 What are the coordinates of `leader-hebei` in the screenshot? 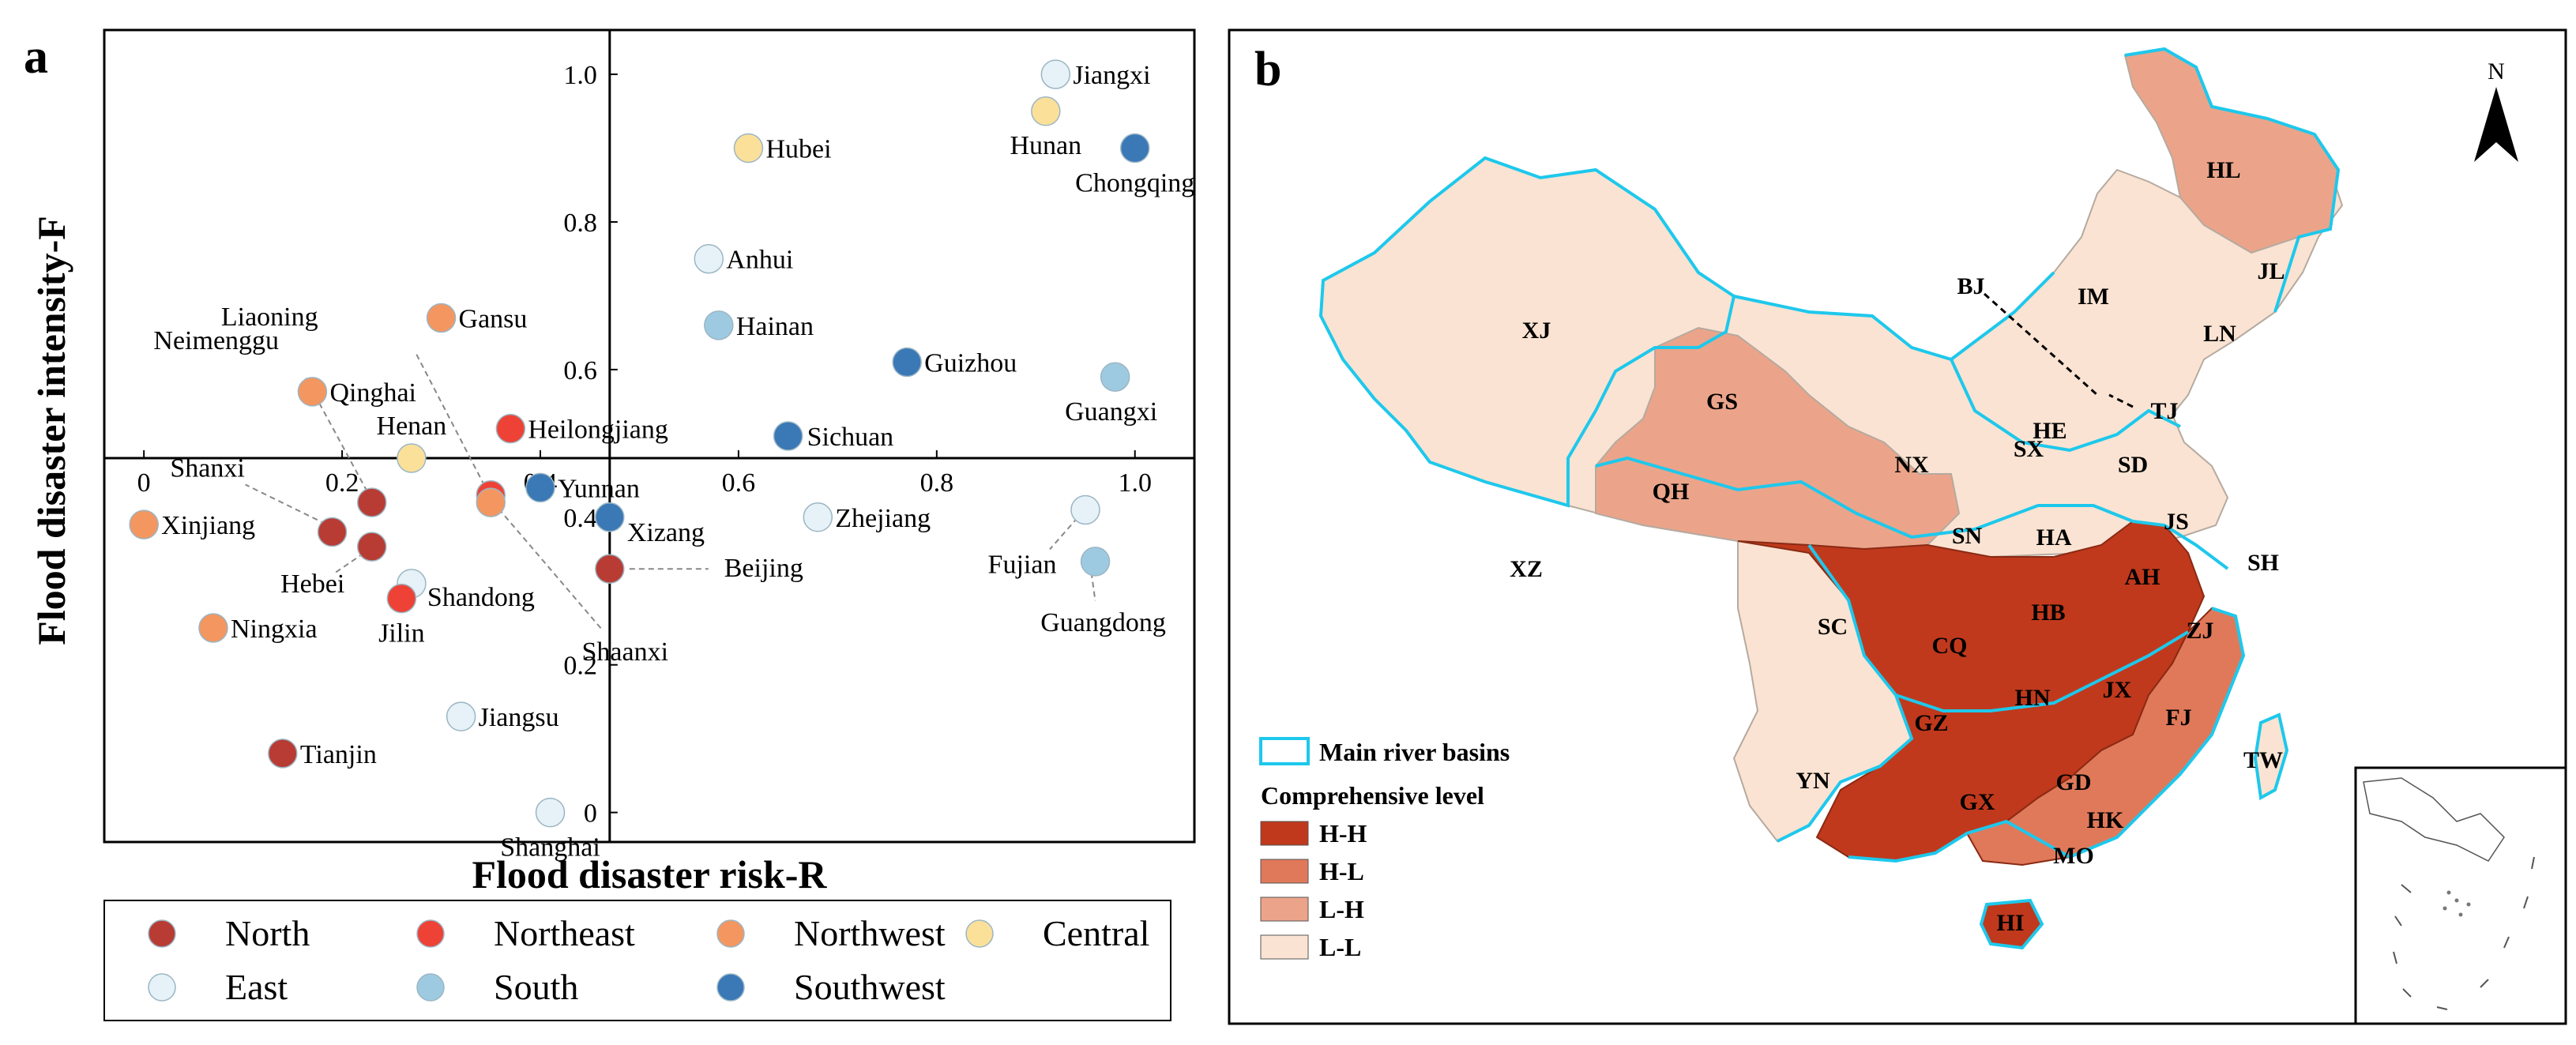 It's located at (349, 563).